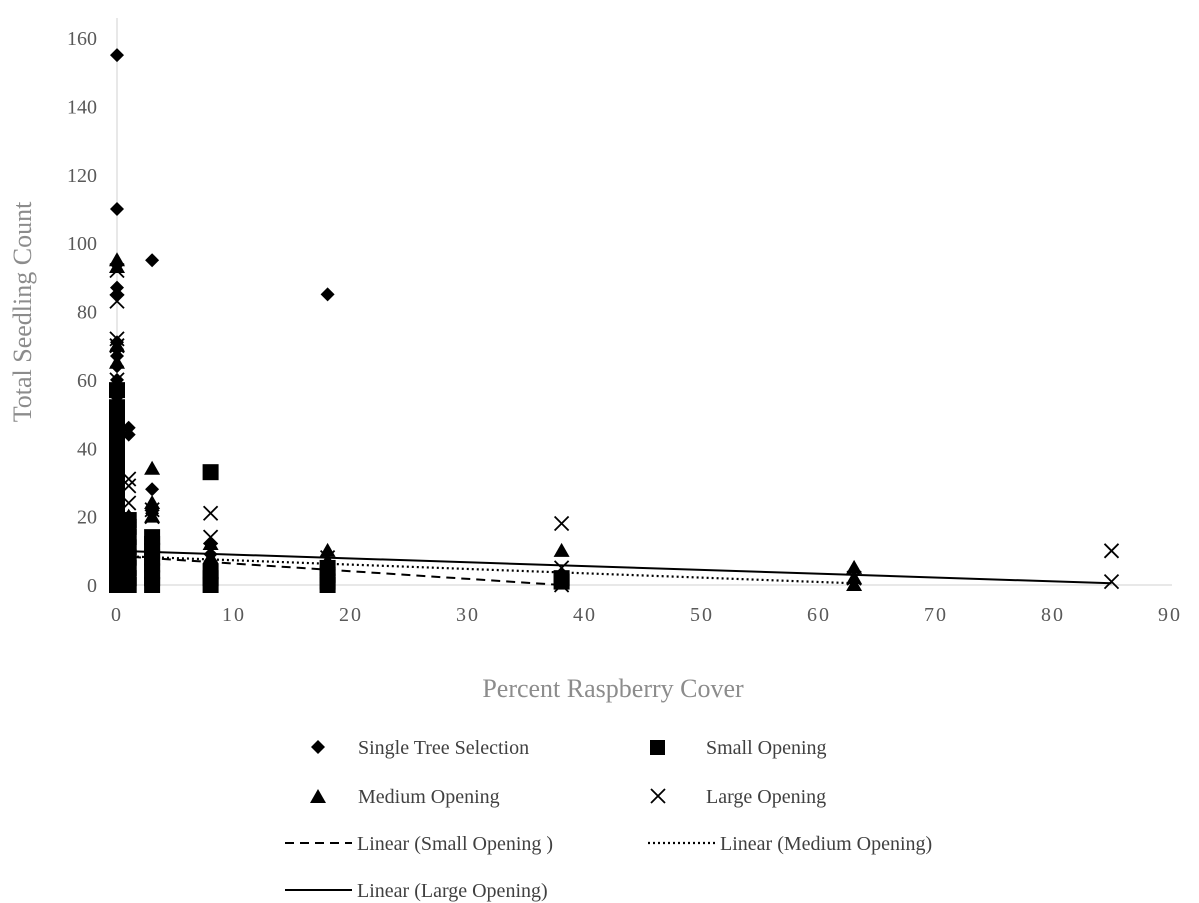  What do you see at coordinates (826, 844) in the screenshot?
I see `legend-label-linear-medium-opening: Linear (Medium Opening)` at bounding box center [826, 844].